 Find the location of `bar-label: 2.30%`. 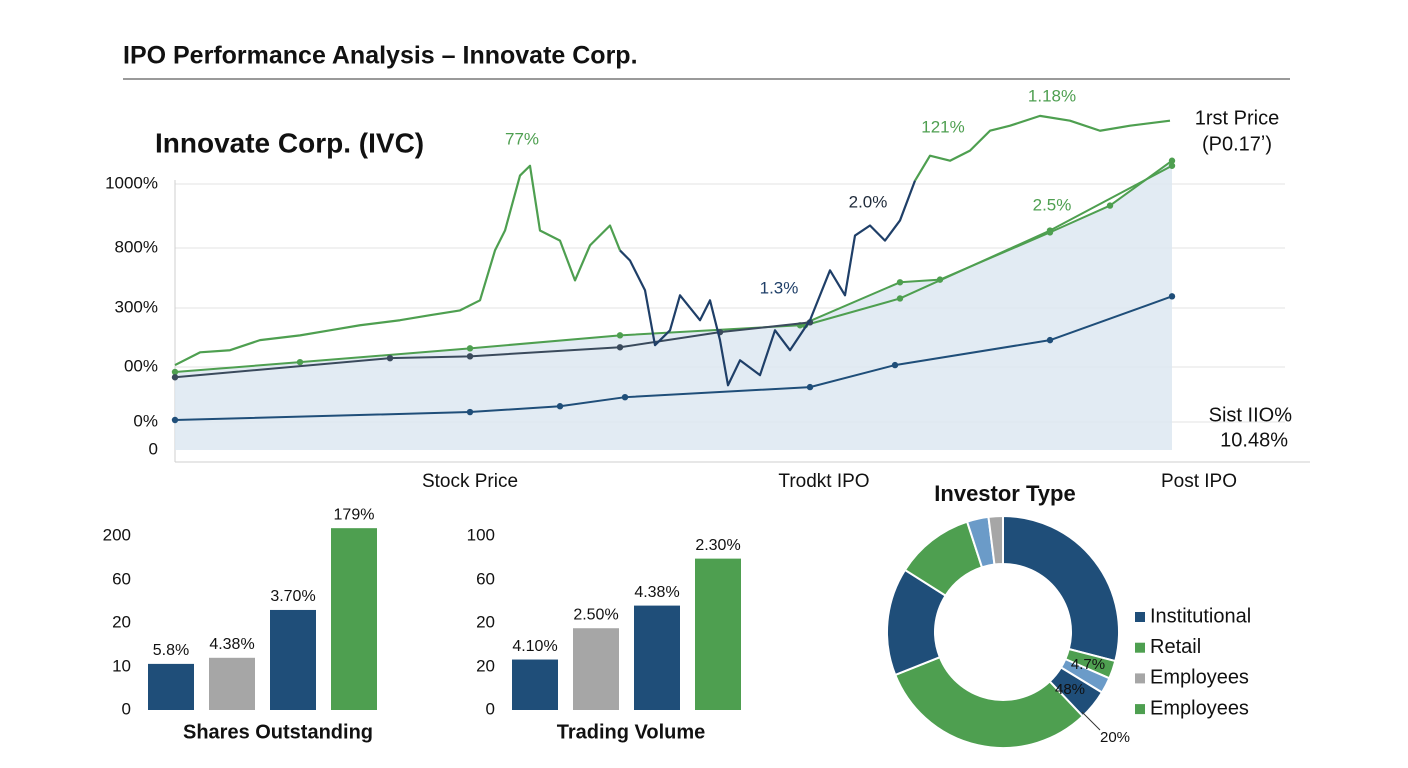

bar-label: 2.30% is located at coordinates (717, 545).